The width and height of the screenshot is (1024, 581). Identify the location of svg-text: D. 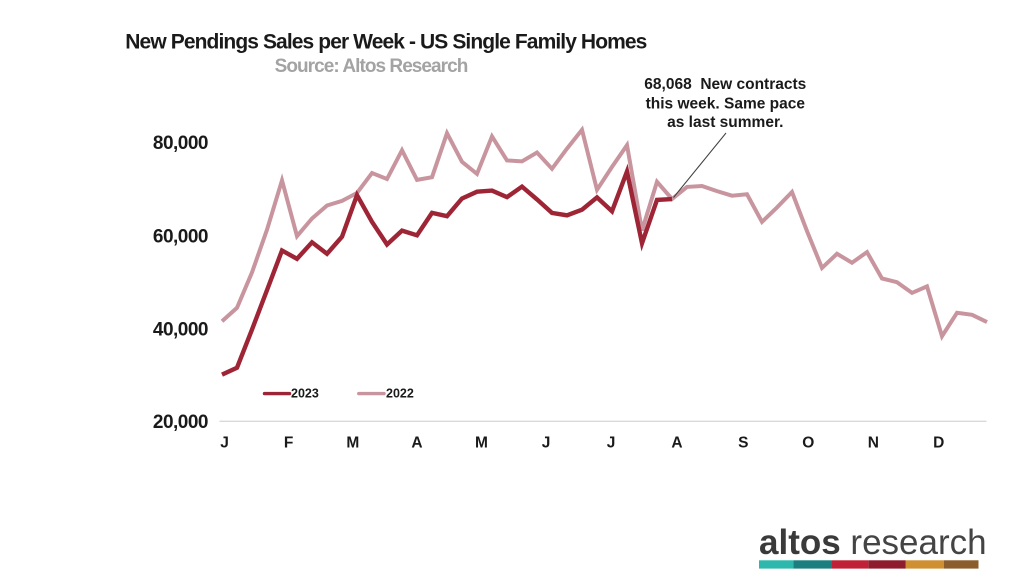
(938, 443).